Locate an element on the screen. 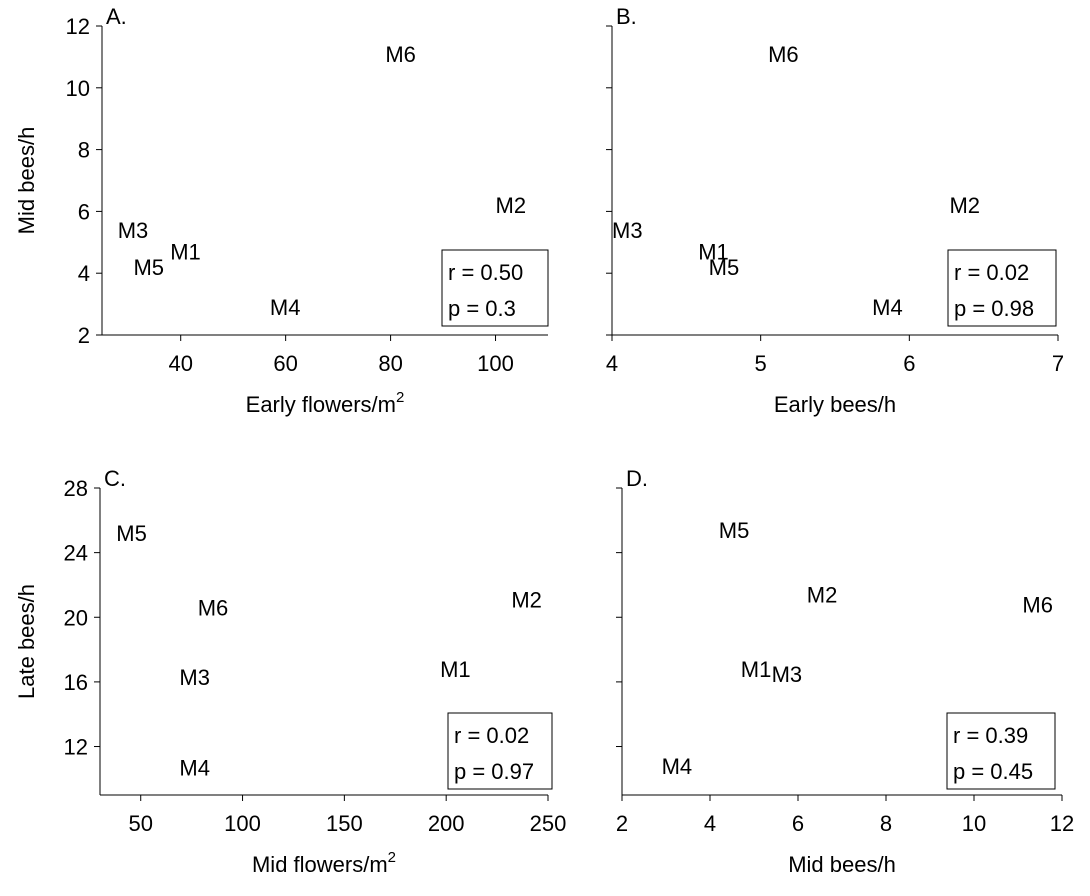 The width and height of the screenshot is (1090, 896). panel-letter: A. is located at coordinates (116, 16).